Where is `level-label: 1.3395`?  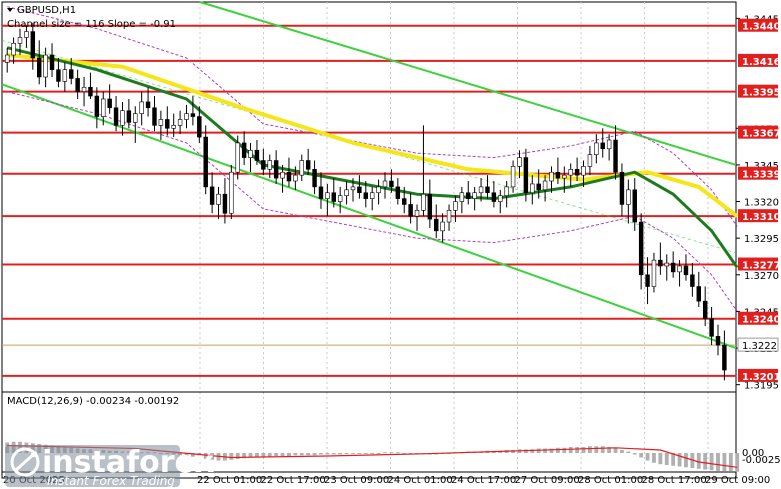
level-label: 1.3395 is located at coordinates (761, 93).